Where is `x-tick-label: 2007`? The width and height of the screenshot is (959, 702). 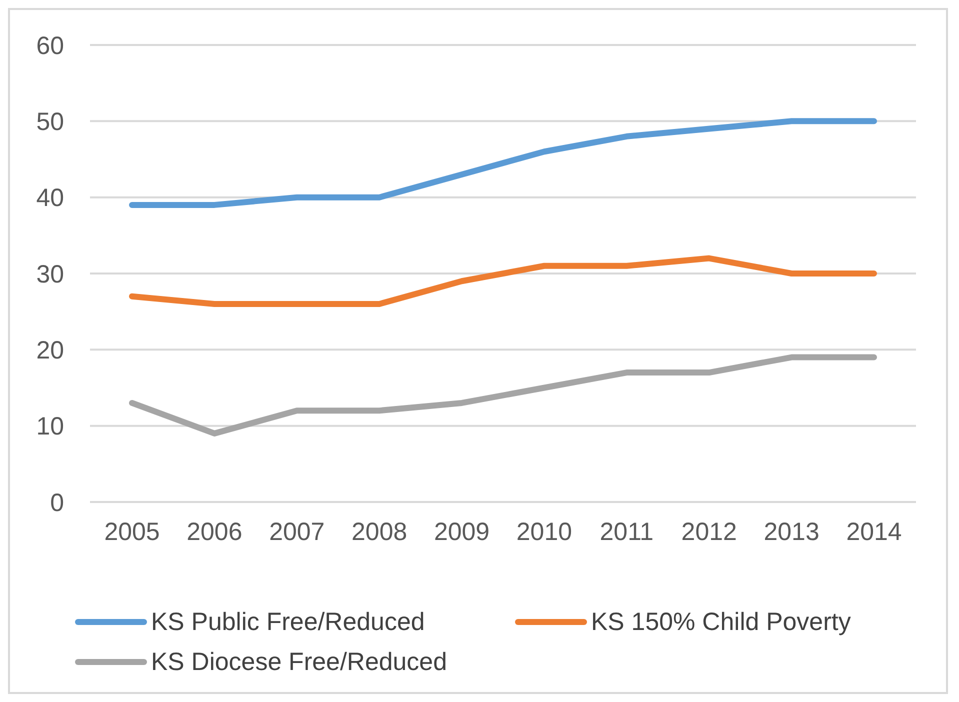
x-tick-label: 2007 is located at coordinates (297, 532).